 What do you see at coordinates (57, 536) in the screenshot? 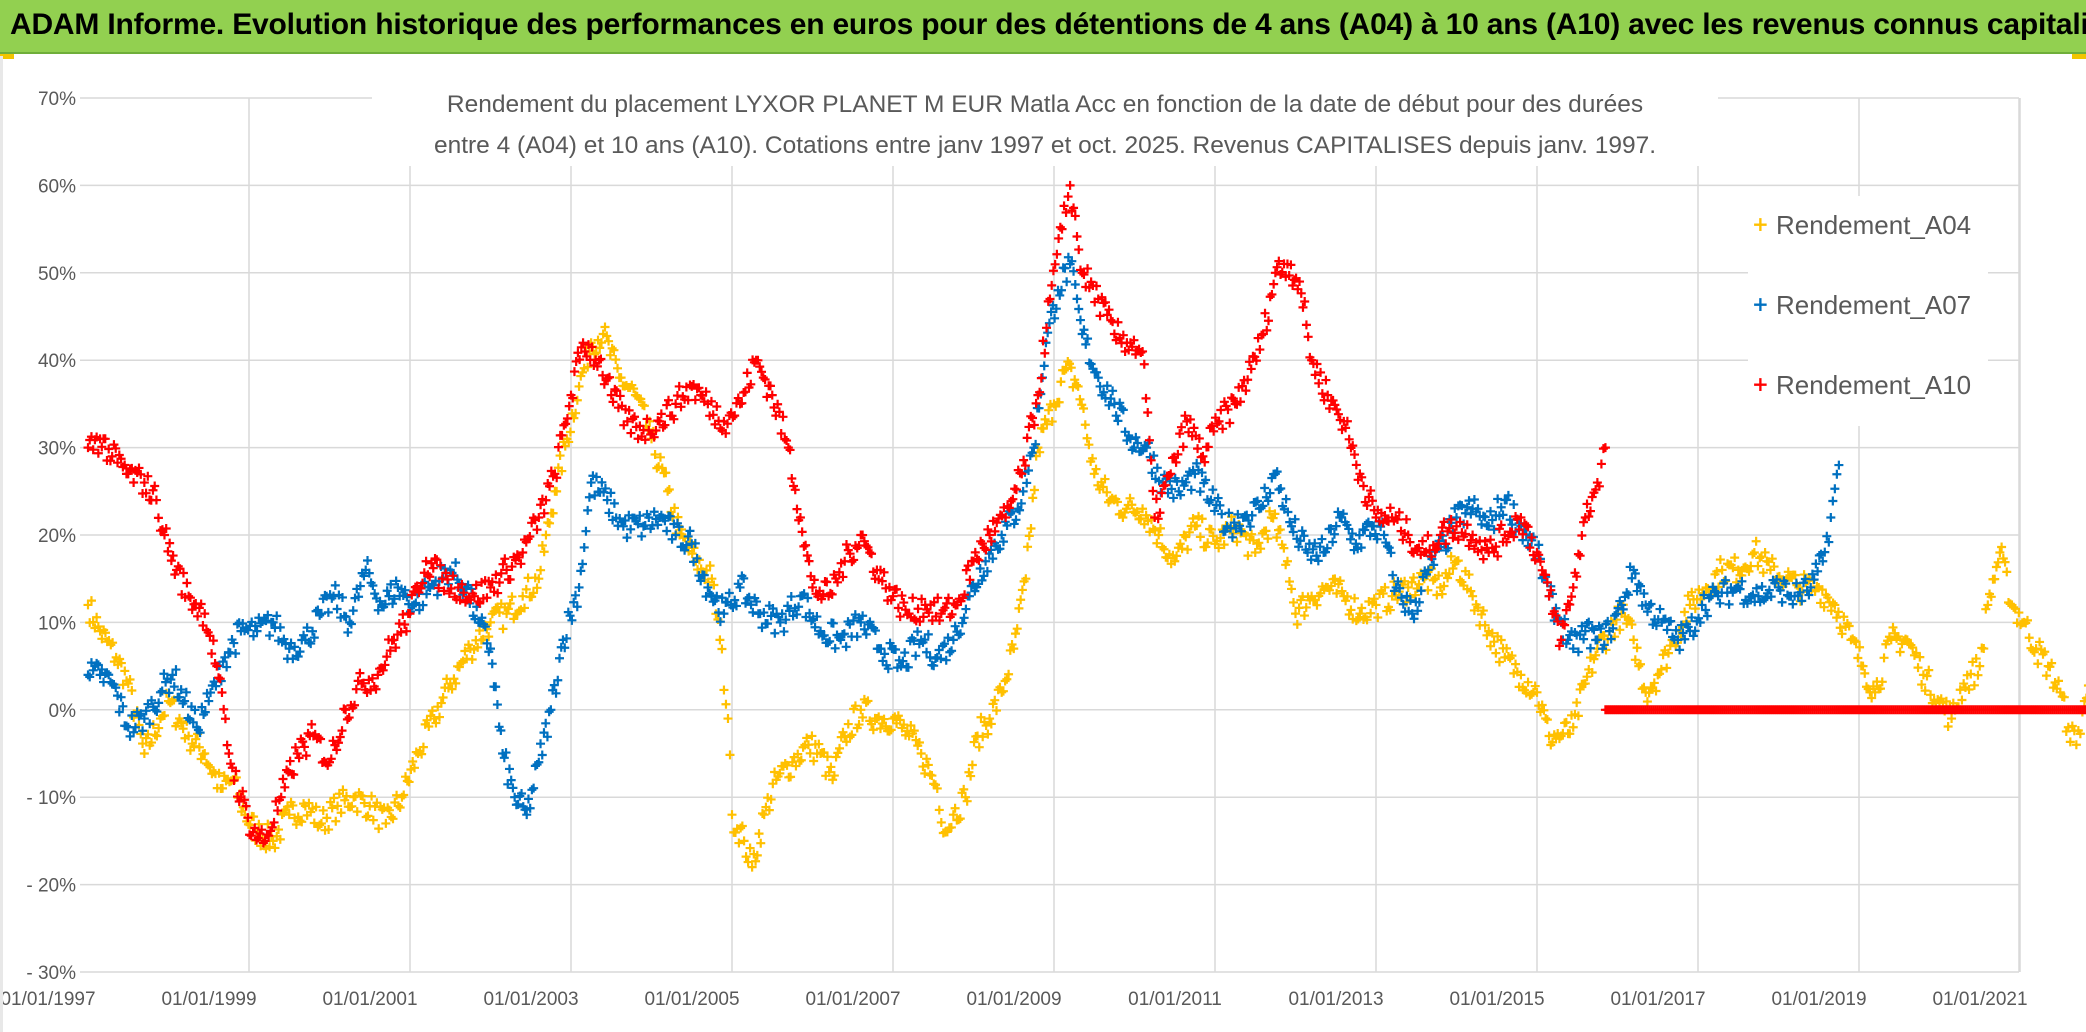
I see `y-tick-label: 20%` at bounding box center [57, 536].